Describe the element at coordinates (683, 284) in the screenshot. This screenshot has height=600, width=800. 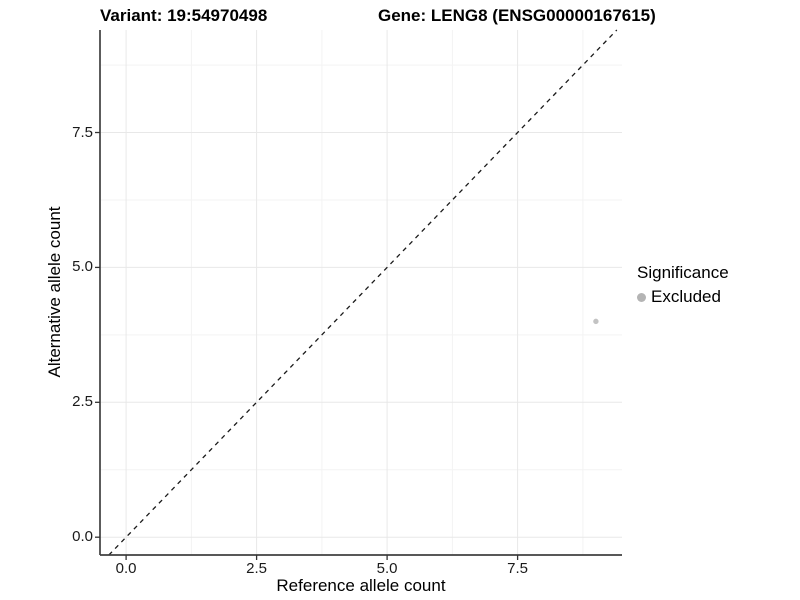
I see `legend: Significance Excluded` at that location.